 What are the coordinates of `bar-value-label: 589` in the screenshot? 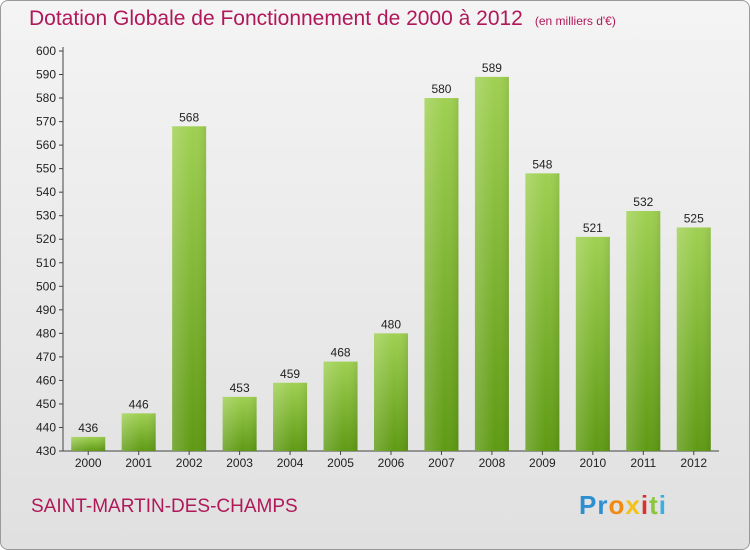 It's located at (492, 68).